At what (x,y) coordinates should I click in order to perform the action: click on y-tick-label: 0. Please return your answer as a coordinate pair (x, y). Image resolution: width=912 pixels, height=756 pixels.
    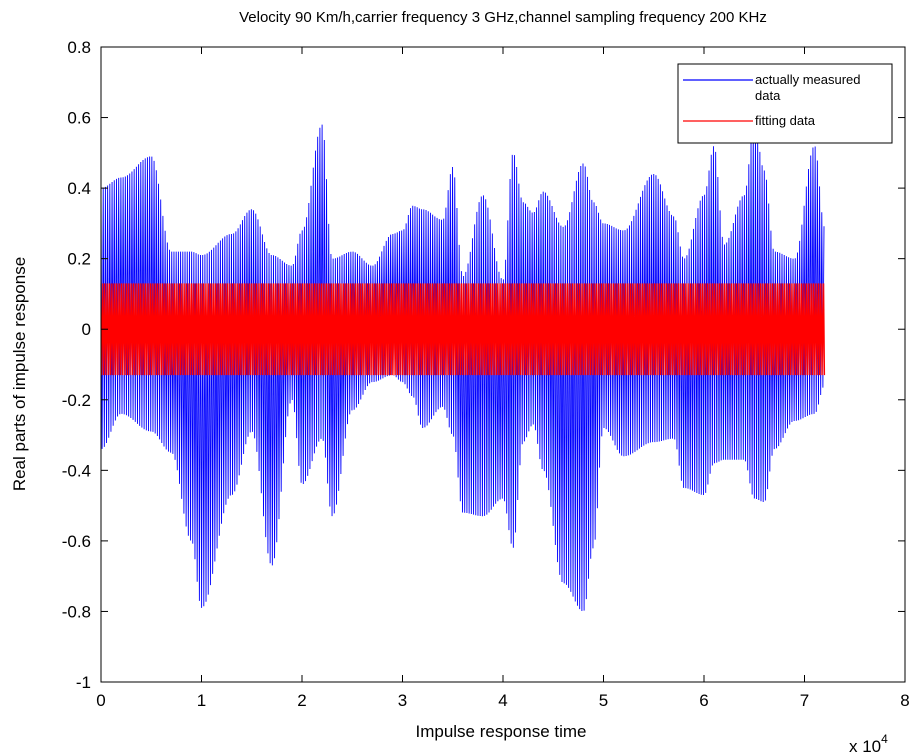
    Looking at the image, I should click on (86, 329).